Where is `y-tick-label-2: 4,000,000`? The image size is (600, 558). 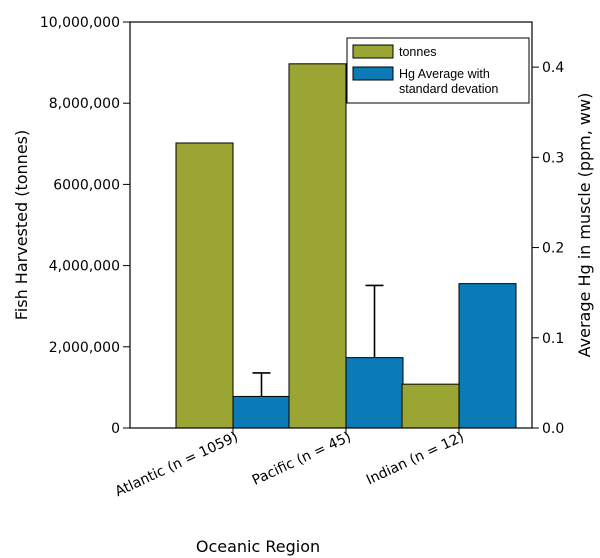
y-tick-label-2: 4,000,000 is located at coordinates (84, 267).